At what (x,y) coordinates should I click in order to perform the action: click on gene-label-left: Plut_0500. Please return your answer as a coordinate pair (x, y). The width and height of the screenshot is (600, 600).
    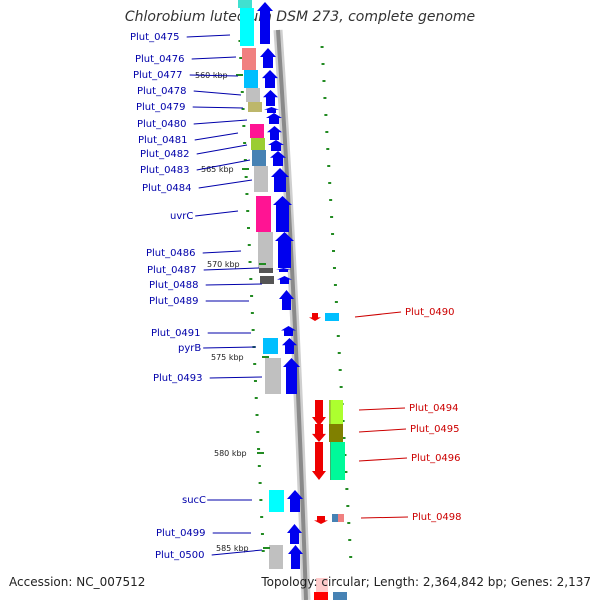
    Looking at the image, I should click on (180, 555).